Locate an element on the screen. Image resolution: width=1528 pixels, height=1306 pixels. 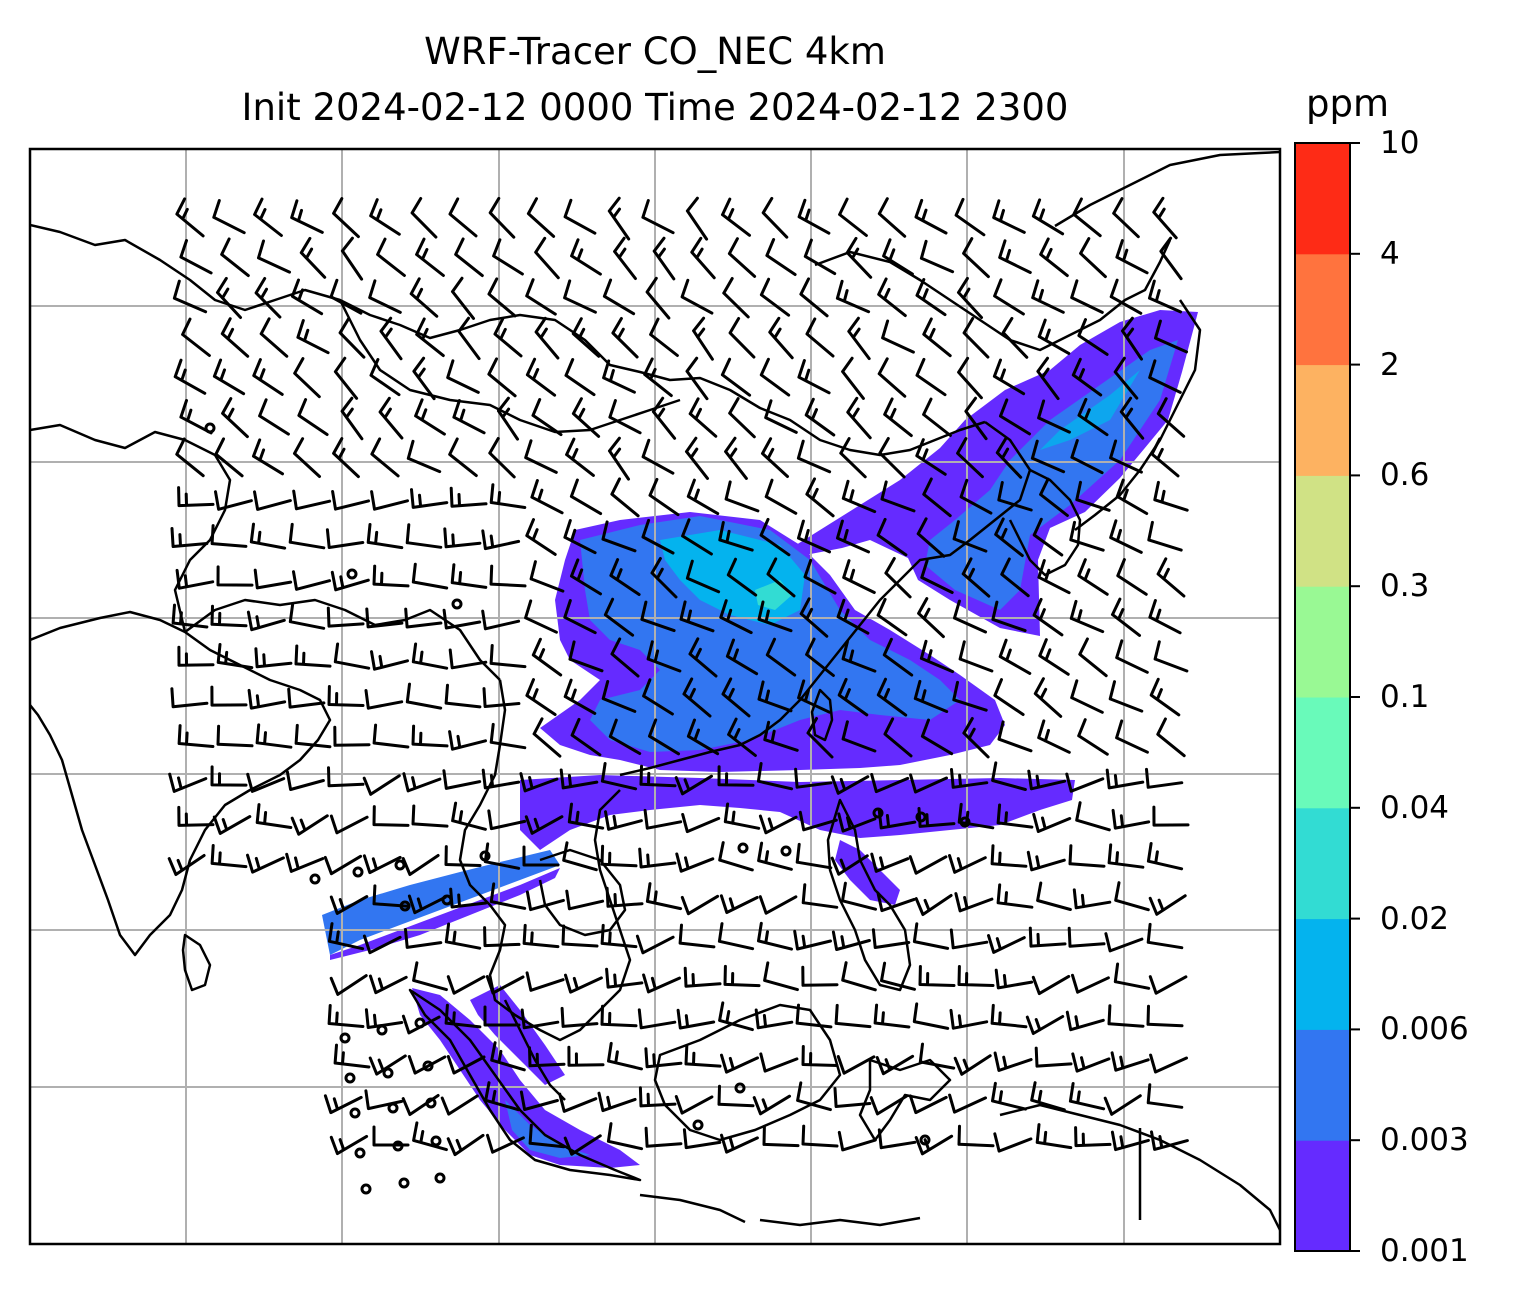
colorbar-segment is located at coordinates (1322, 309).